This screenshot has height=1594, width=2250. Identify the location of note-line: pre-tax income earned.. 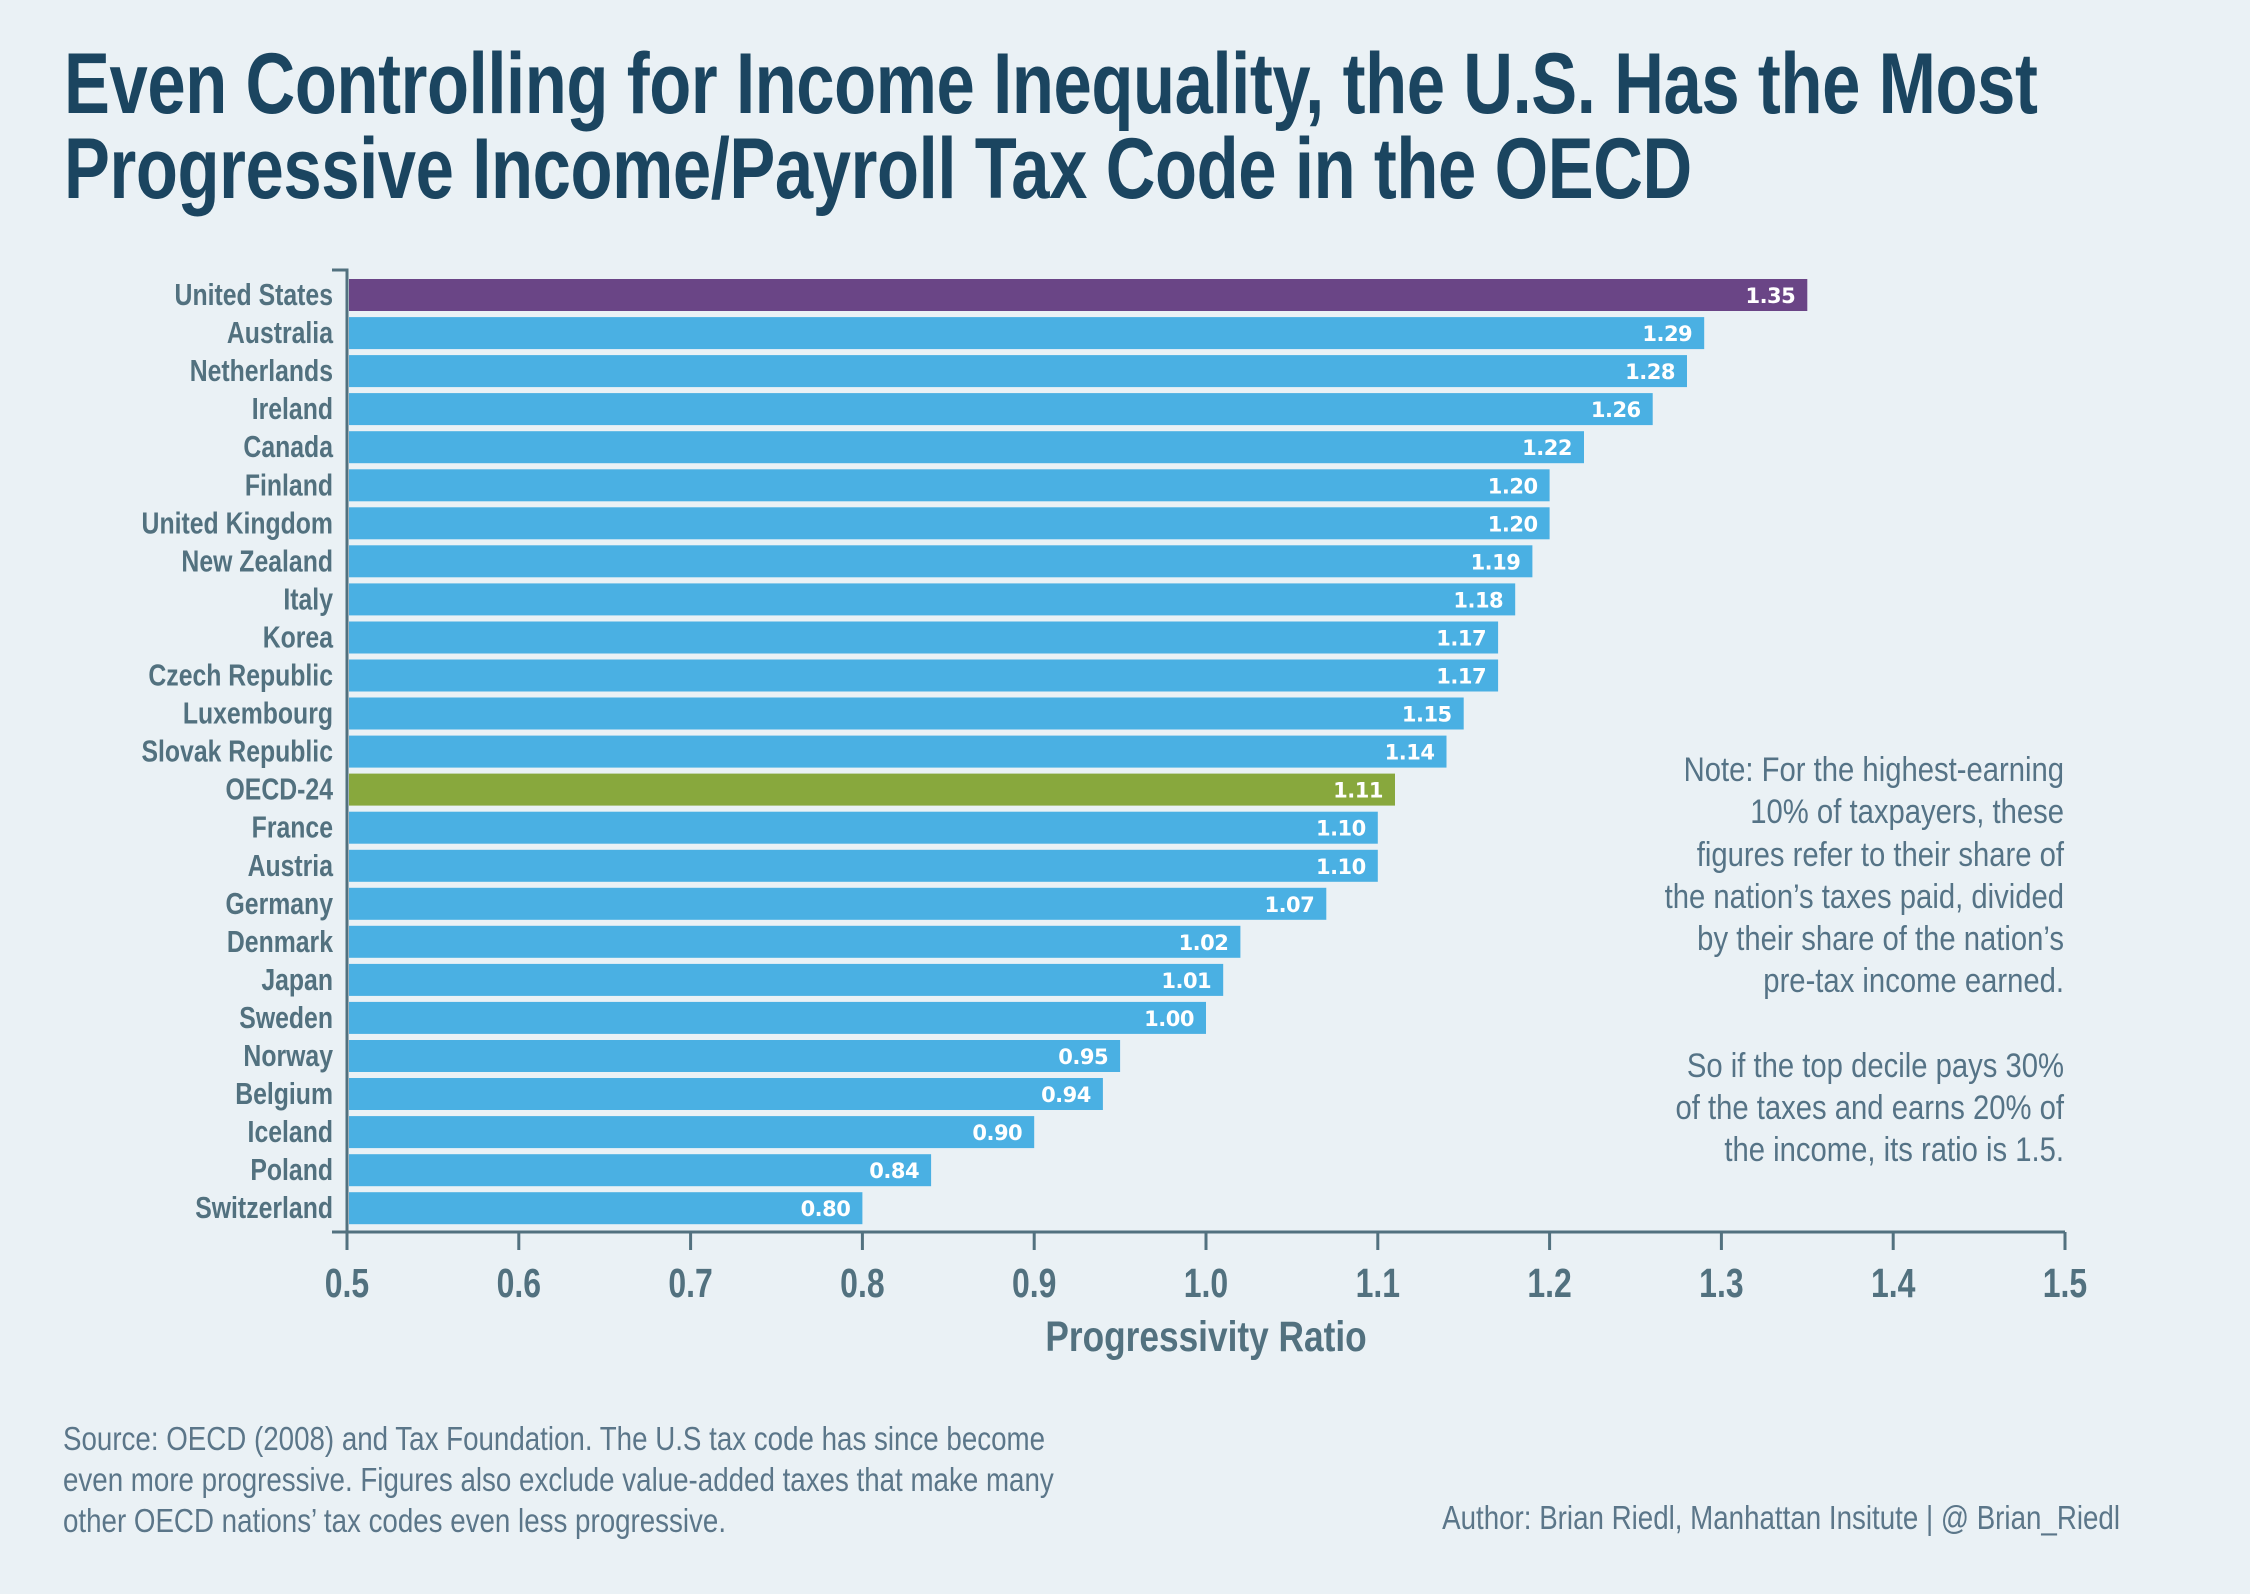
(1913, 981).